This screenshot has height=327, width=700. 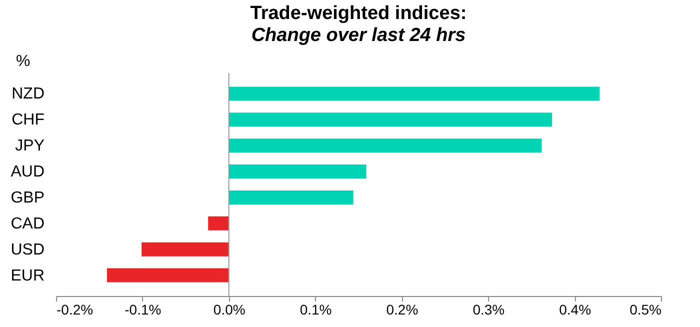 What do you see at coordinates (30, 146) in the screenshot?
I see `y-tick-label: JPY` at bounding box center [30, 146].